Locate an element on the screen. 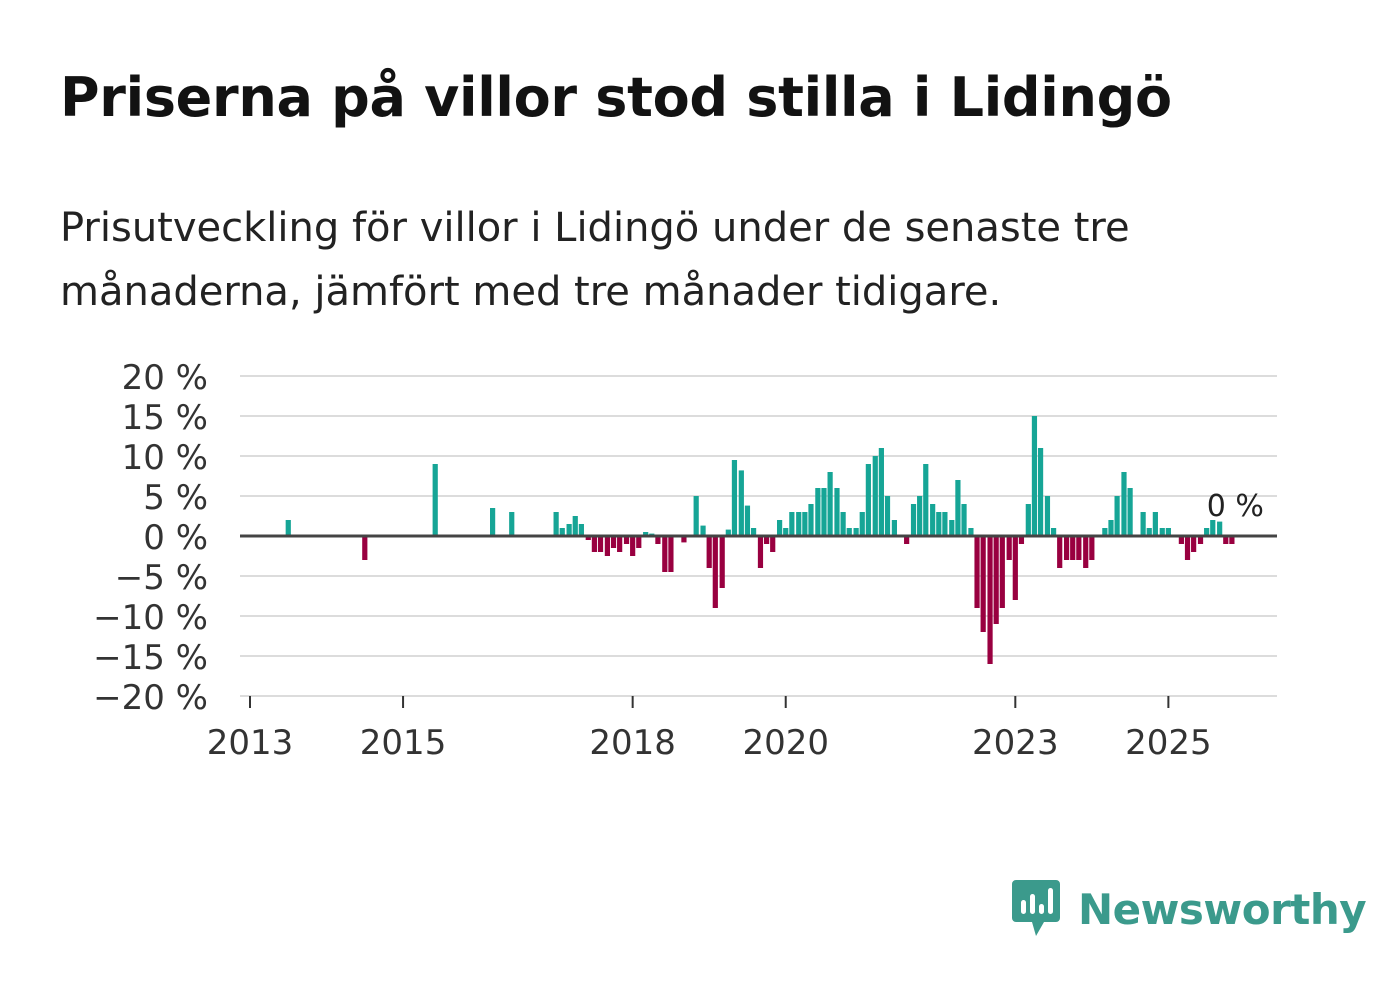  y-tick-label: 5 % is located at coordinates (175, 498).